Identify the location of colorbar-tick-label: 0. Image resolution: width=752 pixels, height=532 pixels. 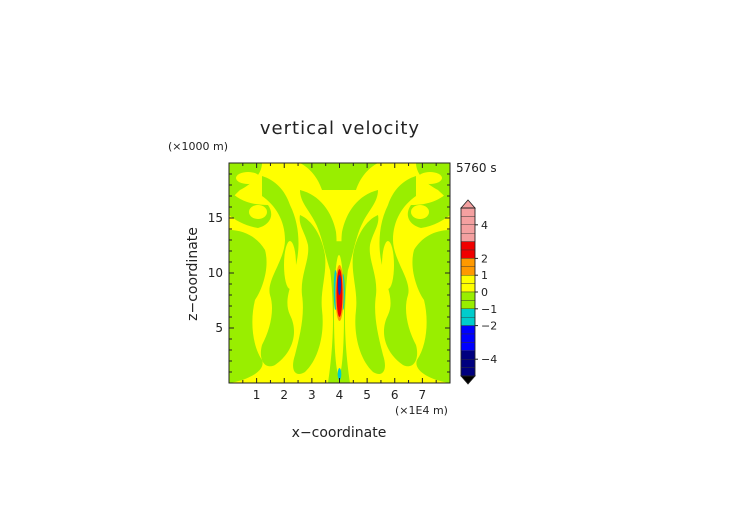
(484, 292).